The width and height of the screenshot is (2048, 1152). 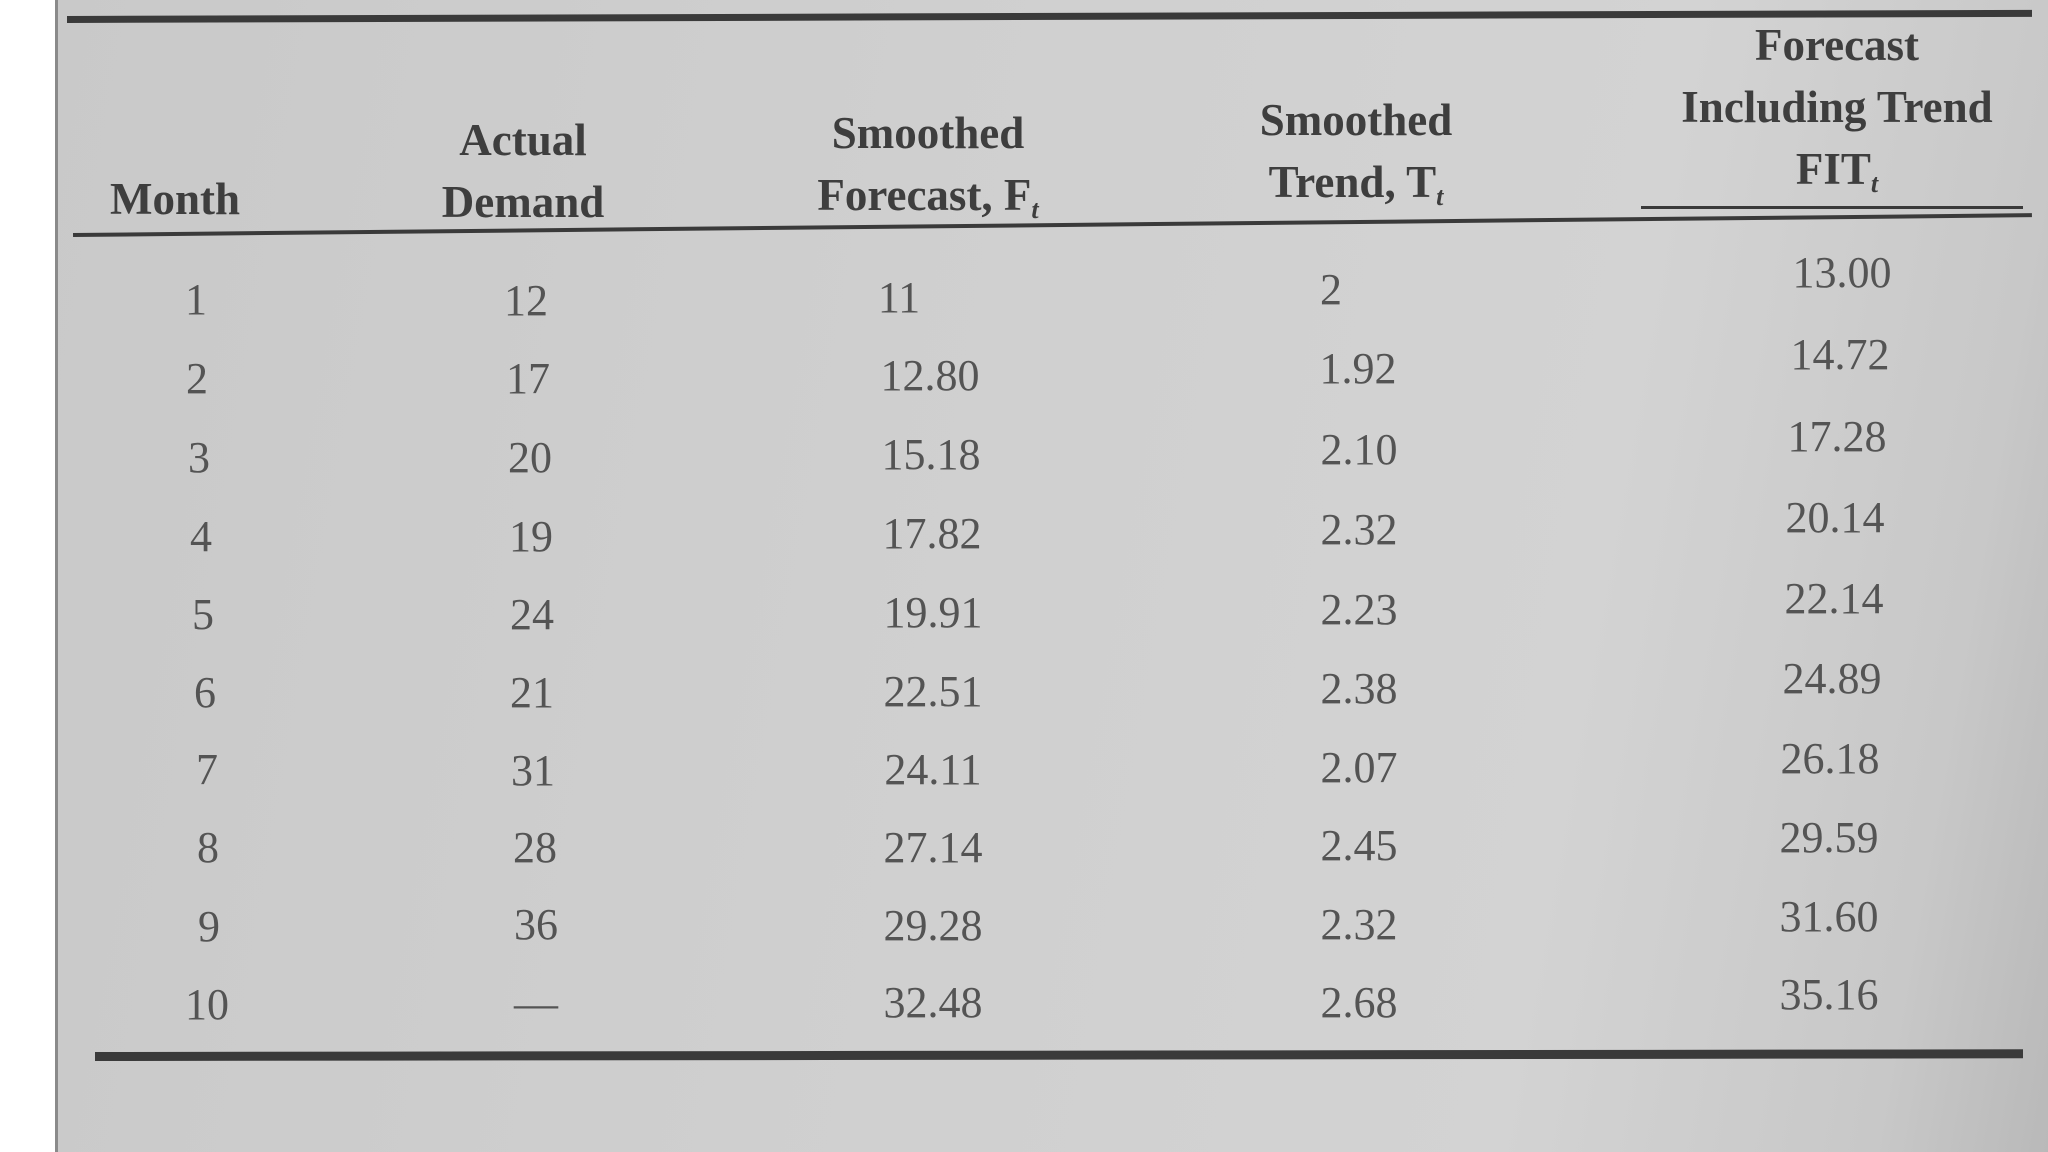 What do you see at coordinates (1059, 1055) in the screenshot?
I see `table-bottom-rule` at bounding box center [1059, 1055].